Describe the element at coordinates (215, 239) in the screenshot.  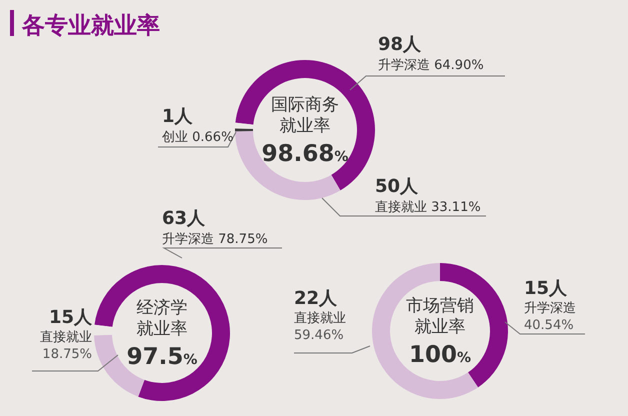
I see `slice-label: 升学深造 78.75%` at that location.